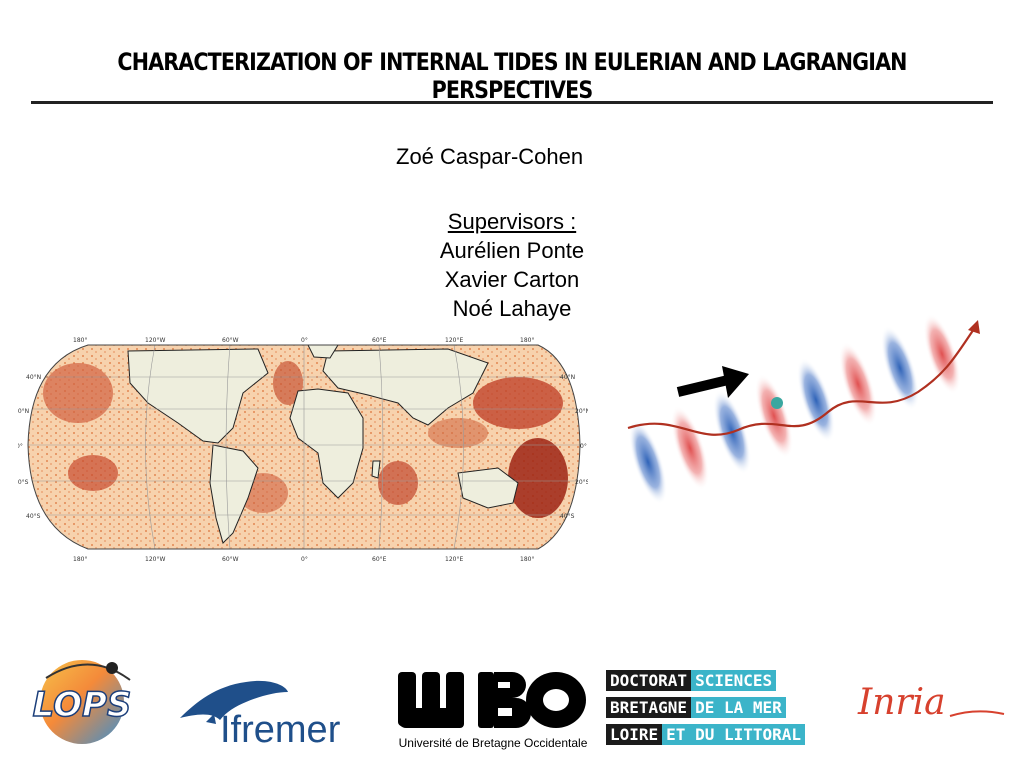  What do you see at coordinates (734, 680) in the screenshot?
I see `doctorat-cyan-label: SCIENCES` at bounding box center [734, 680].